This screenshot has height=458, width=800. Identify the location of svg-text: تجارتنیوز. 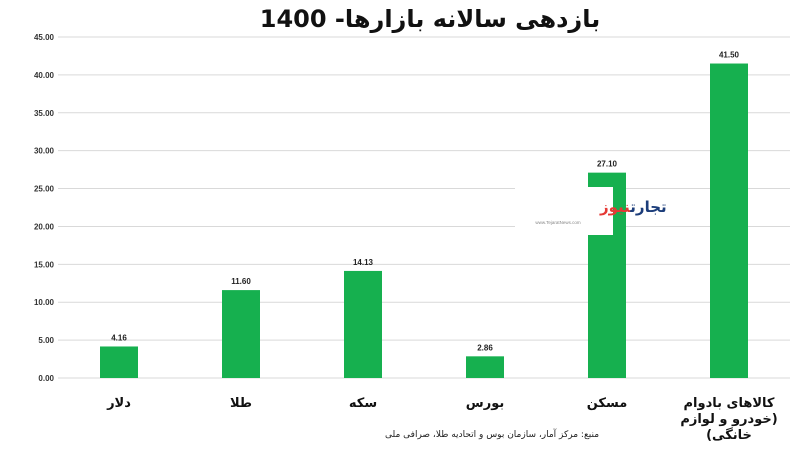
(633, 207).